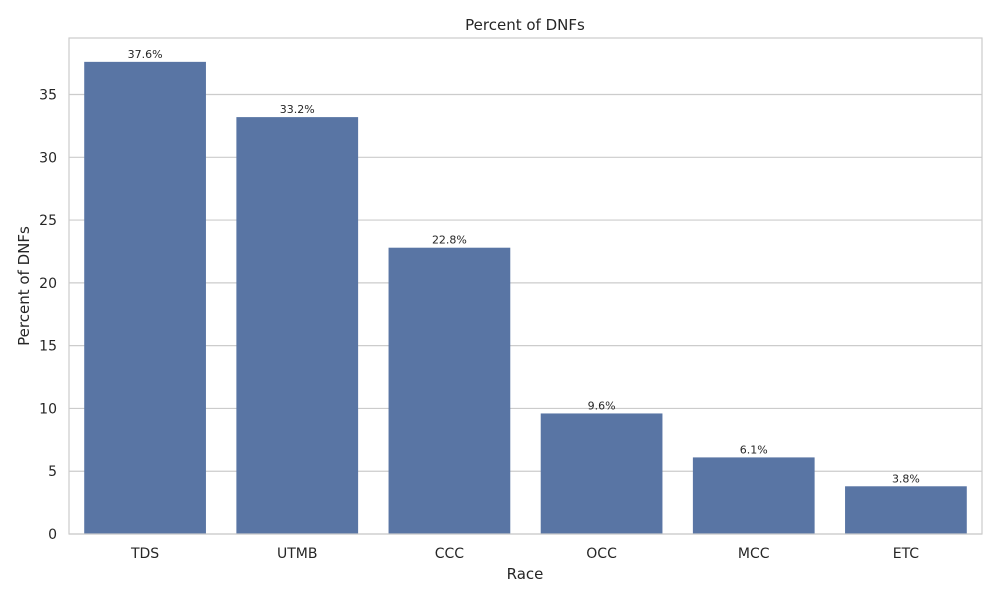  What do you see at coordinates (48, 221) in the screenshot?
I see `y-tick-label: 25` at bounding box center [48, 221].